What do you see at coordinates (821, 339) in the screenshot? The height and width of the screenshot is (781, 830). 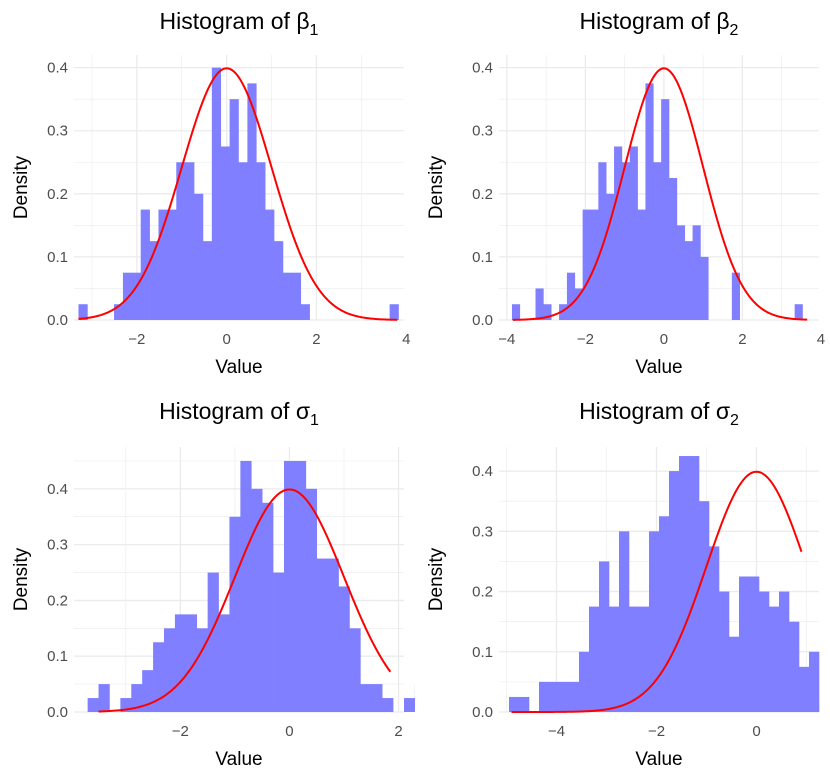 I see `x-tick-label: 4` at bounding box center [821, 339].